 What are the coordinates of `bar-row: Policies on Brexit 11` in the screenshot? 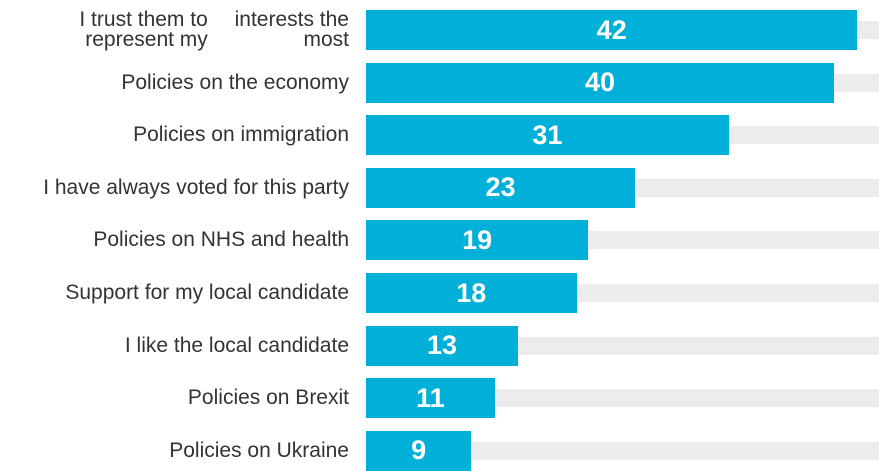 It's located at (439, 398).